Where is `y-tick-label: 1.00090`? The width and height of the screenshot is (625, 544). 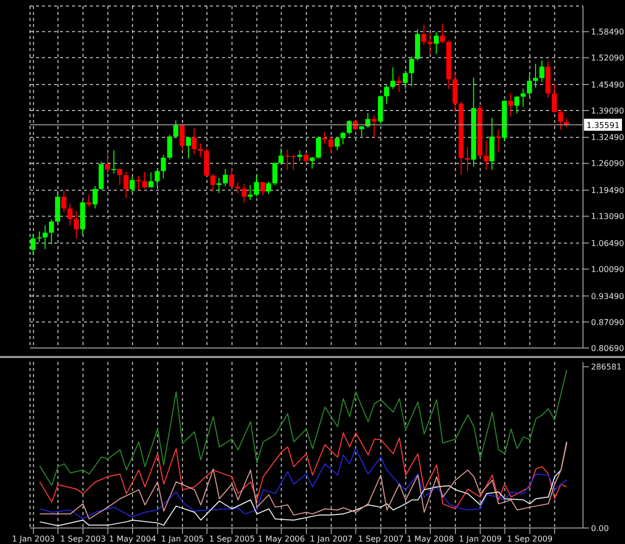 y-tick-label: 1.00090 is located at coordinates (607, 269).